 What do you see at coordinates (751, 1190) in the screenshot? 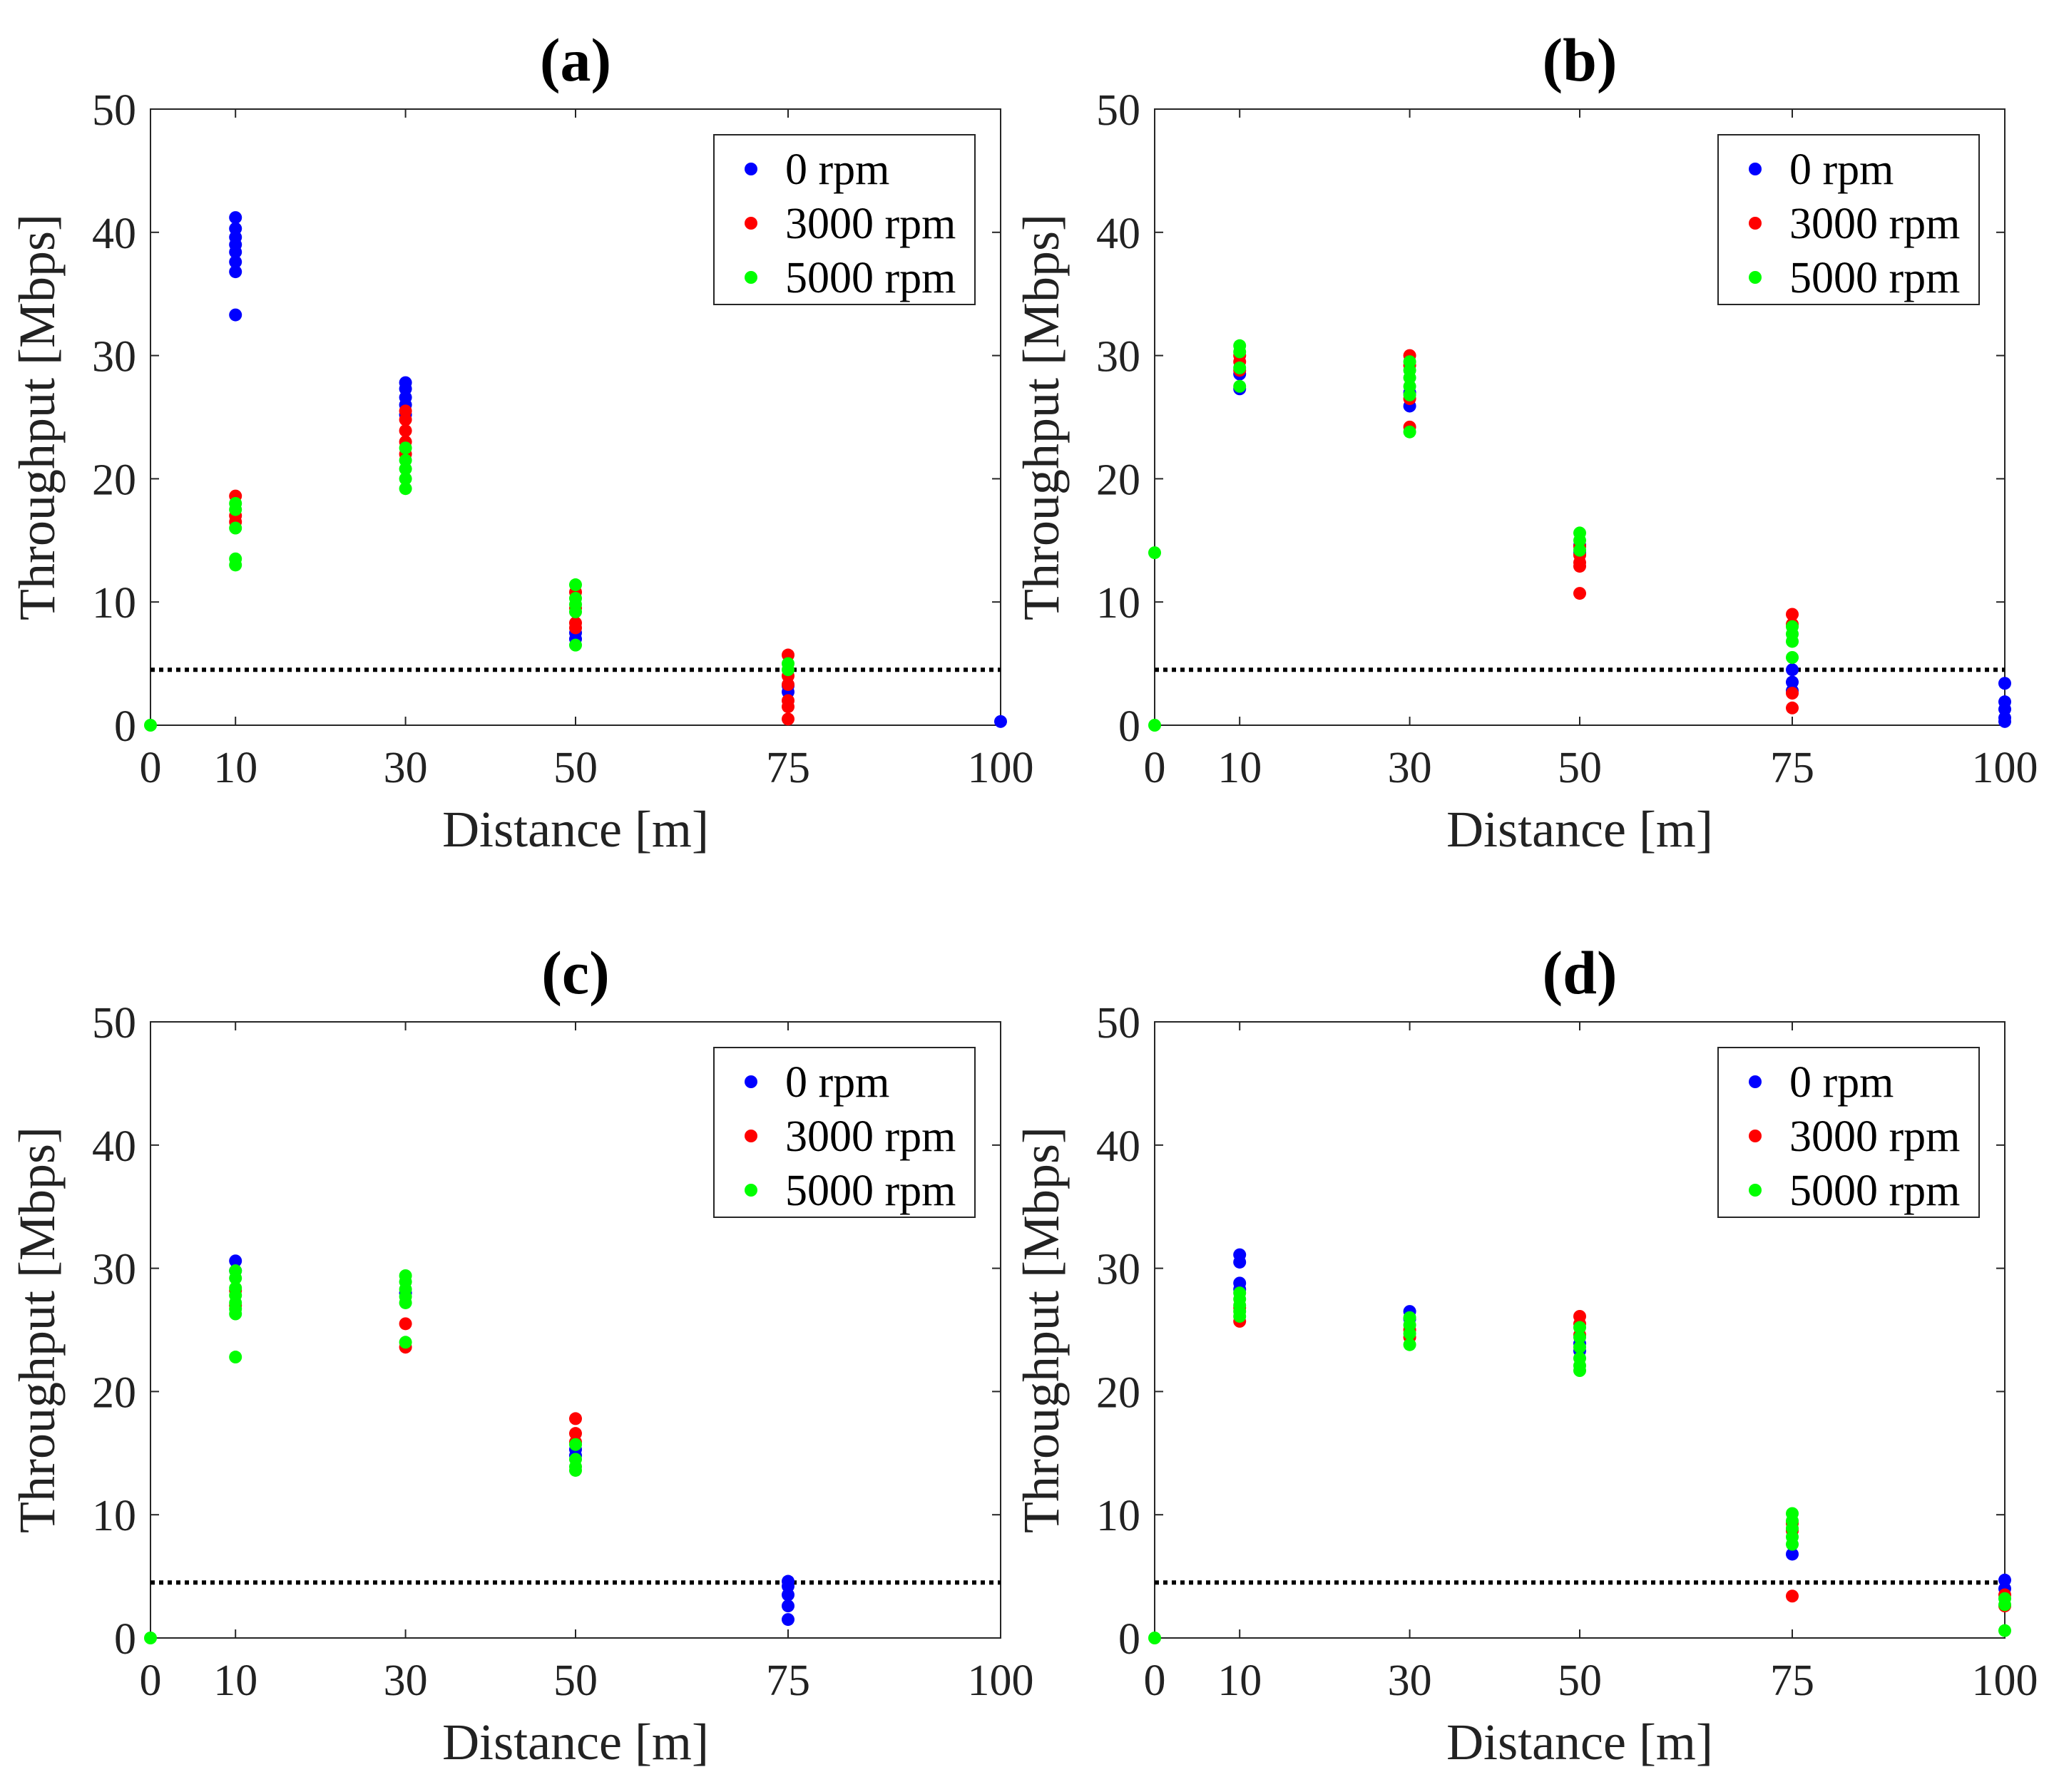
I see `legend-marker-5000-rpm` at bounding box center [751, 1190].